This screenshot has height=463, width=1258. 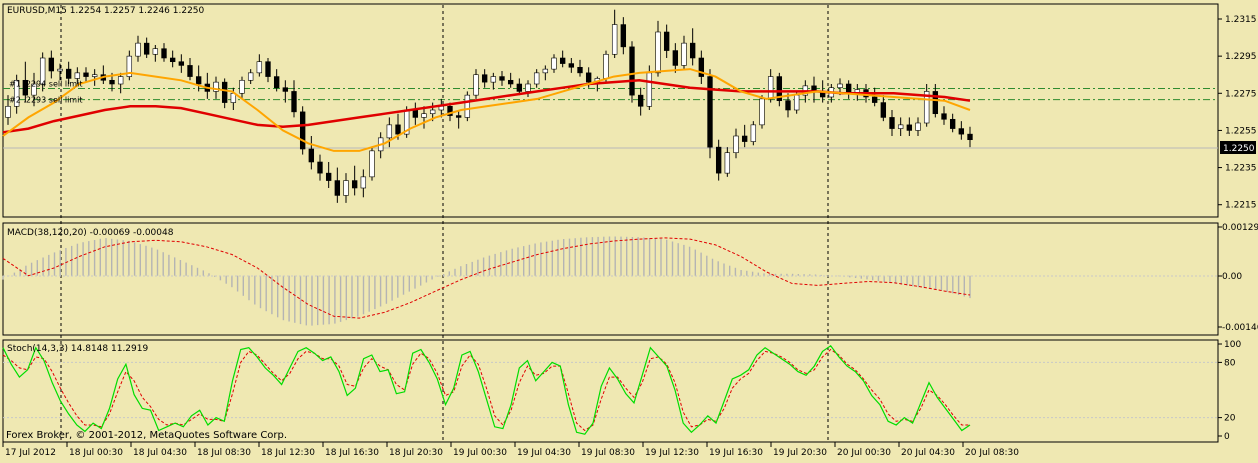 I want to click on time-tick-label: 20 Jul 04:30, so click(x=928, y=453).